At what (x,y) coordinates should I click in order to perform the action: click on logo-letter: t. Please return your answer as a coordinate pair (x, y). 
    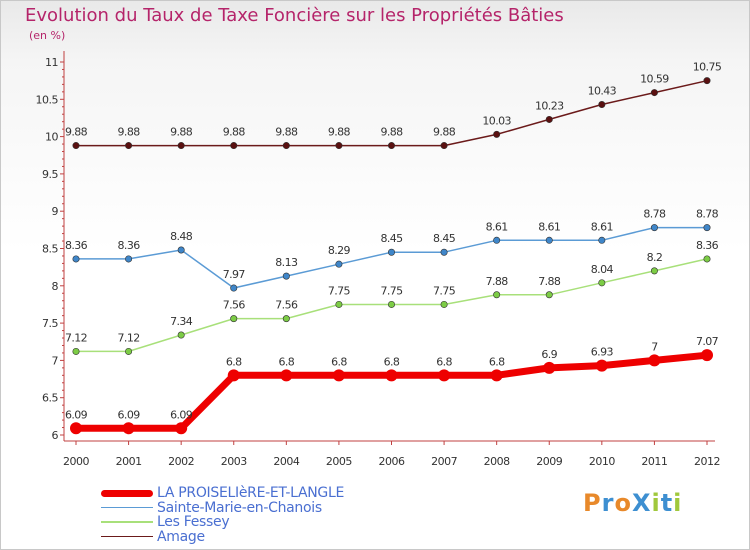
    Looking at the image, I should click on (667, 503).